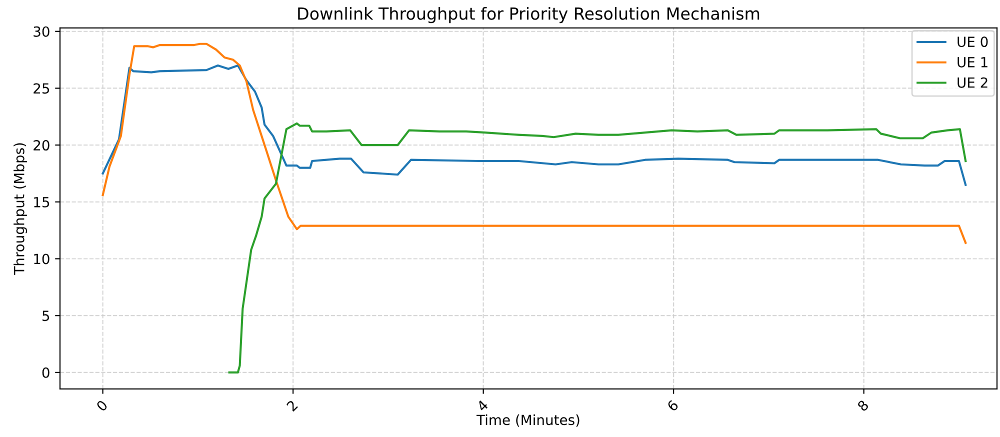 The image size is (1000, 437). Describe the element at coordinates (672, 405) in the screenshot. I see `x-tick-label: 6` at that location.